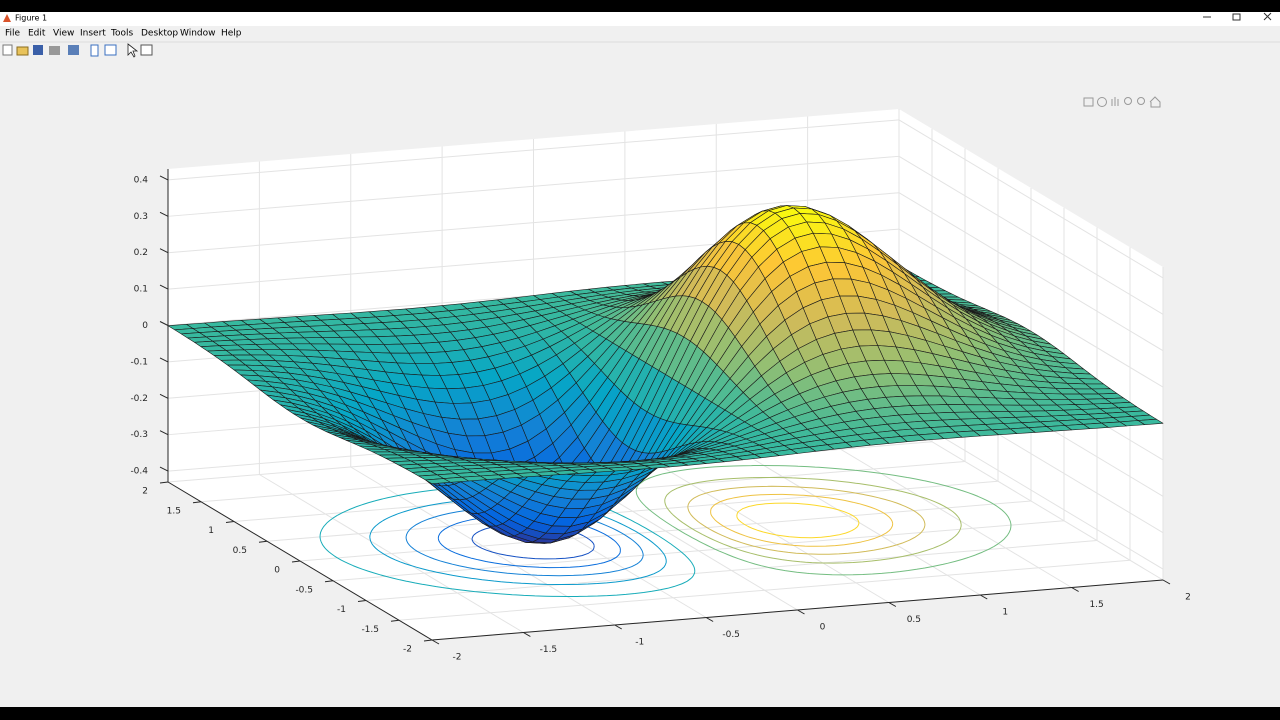  What do you see at coordinates (407, 650) in the screenshot?
I see `y-tick-label: -2` at bounding box center [407, 650].